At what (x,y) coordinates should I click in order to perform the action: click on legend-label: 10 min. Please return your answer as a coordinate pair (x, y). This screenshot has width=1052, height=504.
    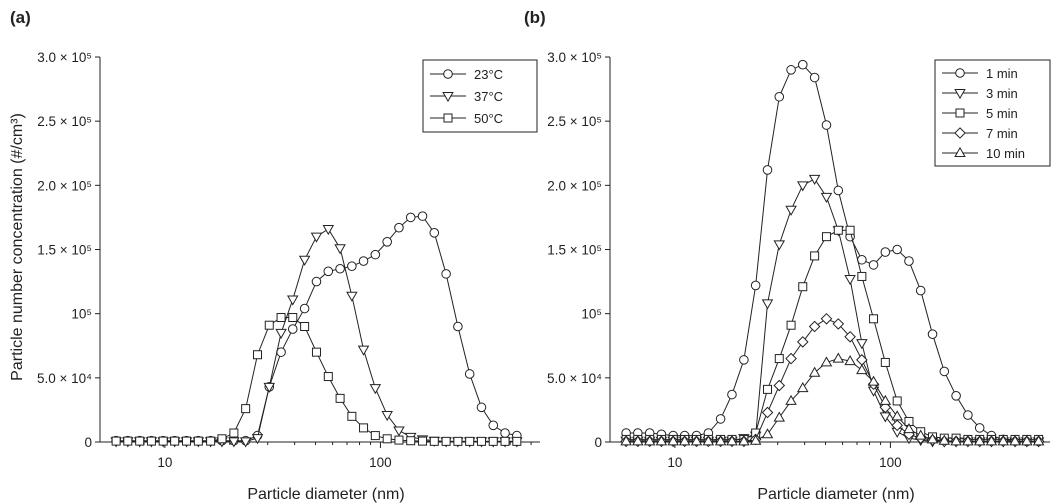
    Looking at the image, I should click on (1005, 153).